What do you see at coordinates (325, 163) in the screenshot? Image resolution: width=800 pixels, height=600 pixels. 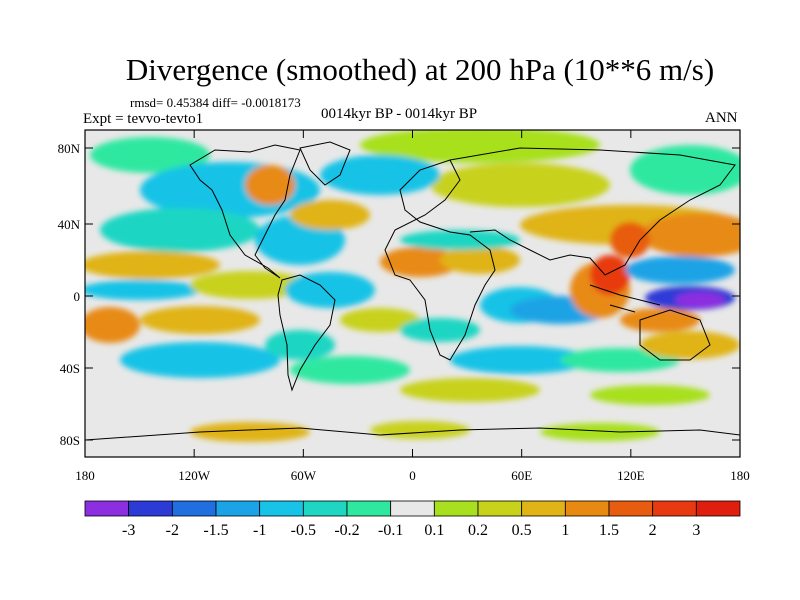 I see `greenland-coast` at bounding box center [325, 163].